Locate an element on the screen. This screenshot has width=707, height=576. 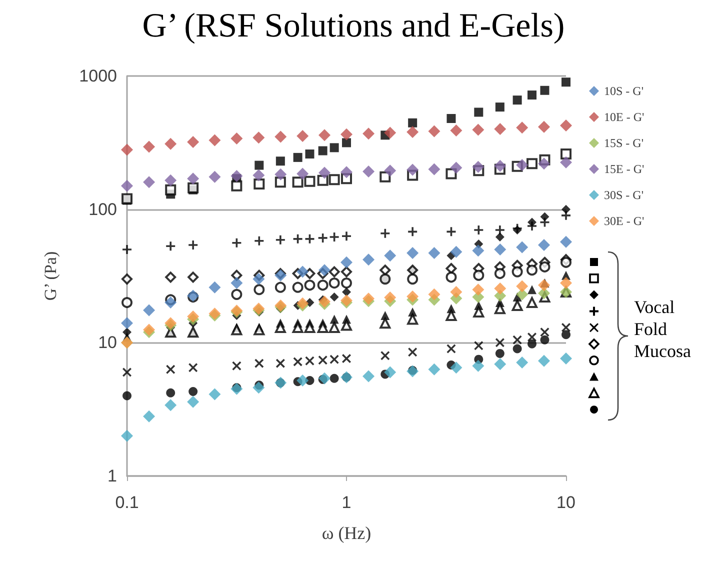
legend-label: 30E - G' is located at coordinates (624, 221).